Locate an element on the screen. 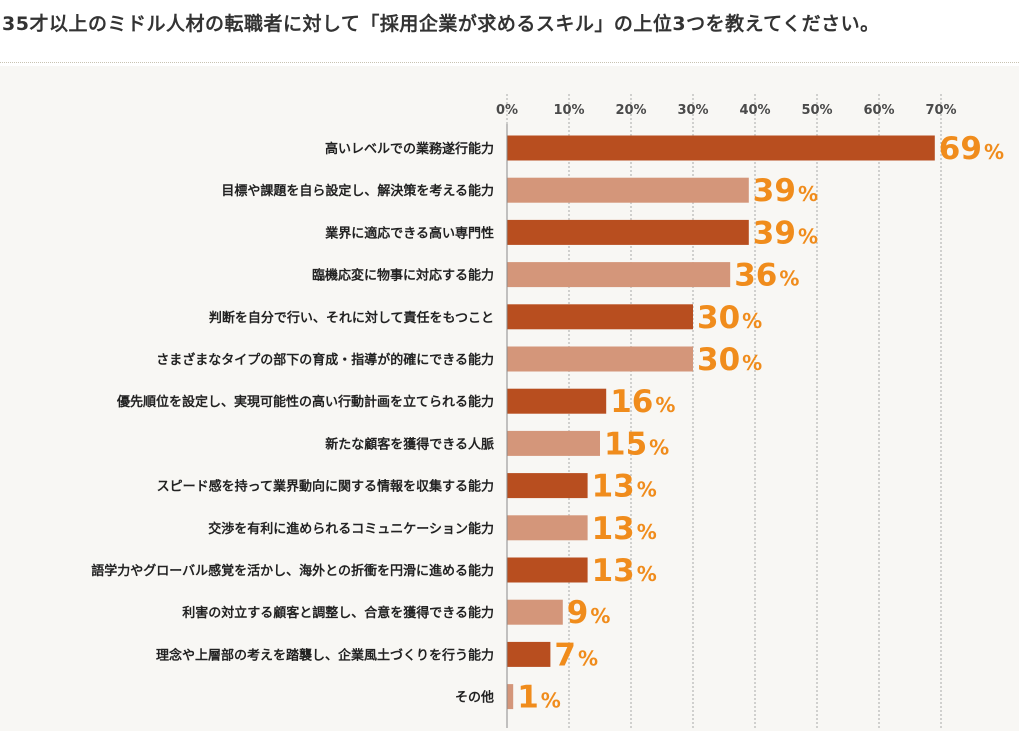 The height and width of the screenshot is (731, 1019). x-tick-label: 30% is located at coordinates (692, 110).